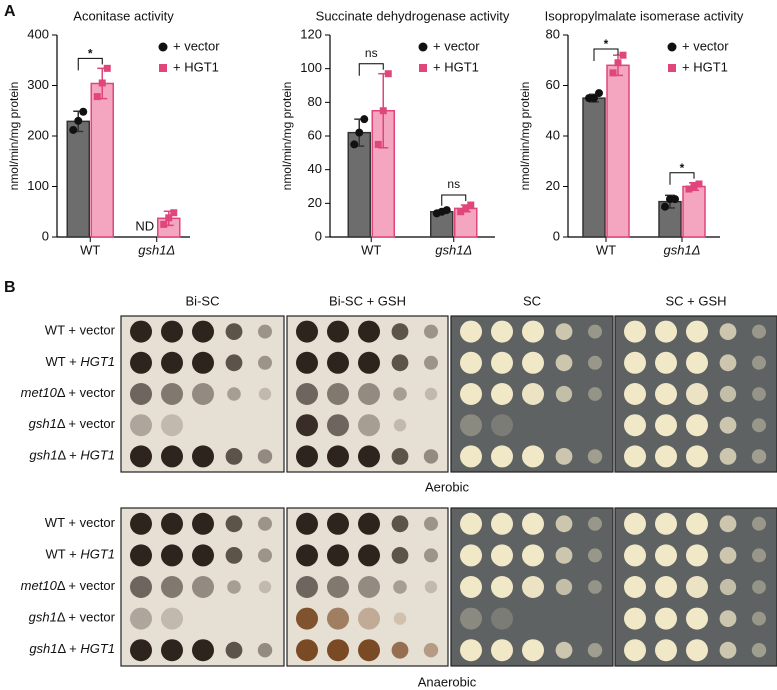  Describe the element at coordinates (123, 15) in the screenshot. I see `chart-title: Aconitase activity` at that location.